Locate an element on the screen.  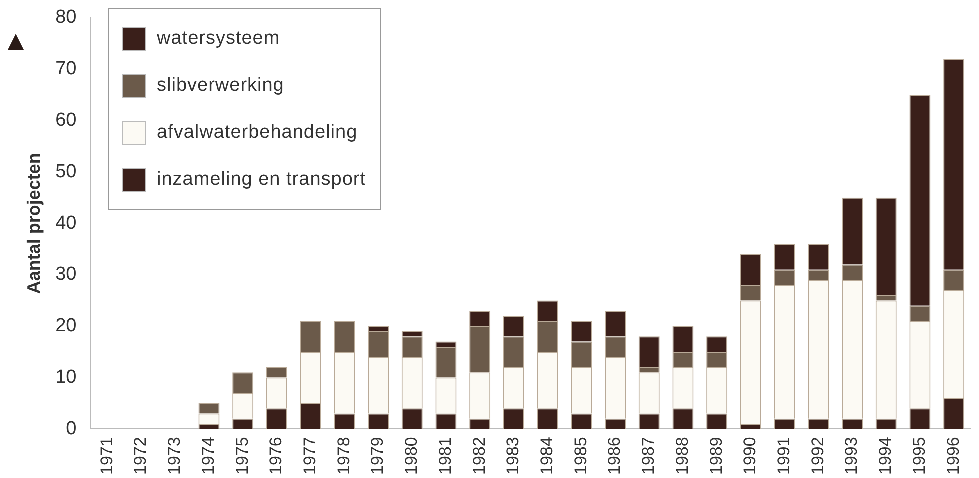
y-tick-label: 60 is located at coordinates (66, 121).